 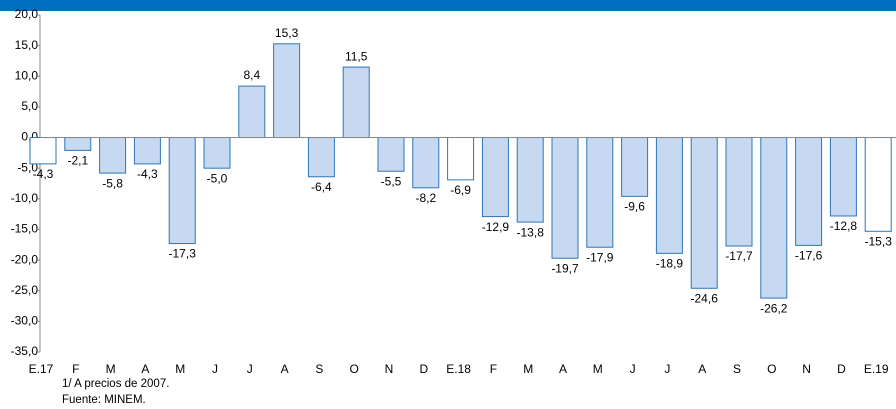 I want to click on value-label: -18,9, so click(x=670, y=264).